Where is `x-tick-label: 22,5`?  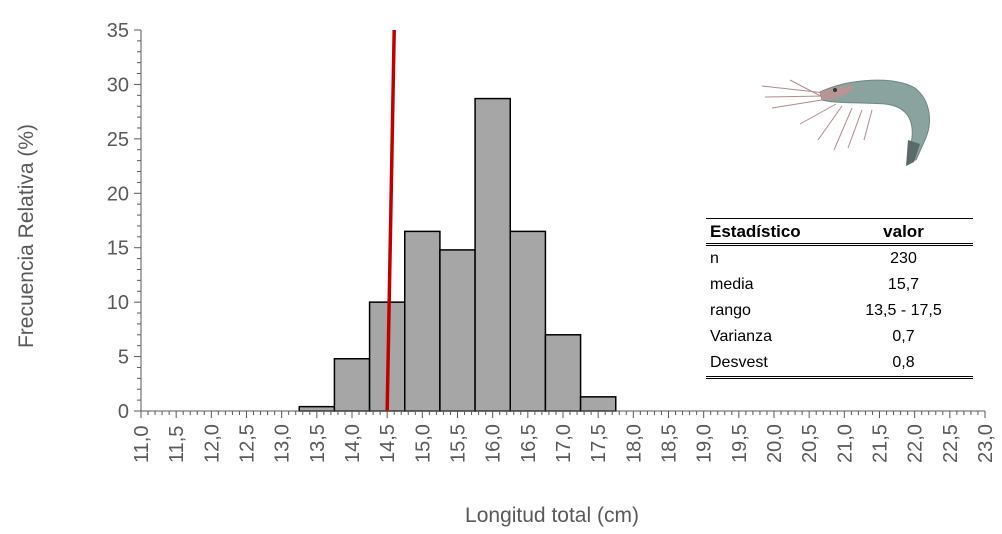 x-tick-label: 22,5 is located at coordinates (951, 443).